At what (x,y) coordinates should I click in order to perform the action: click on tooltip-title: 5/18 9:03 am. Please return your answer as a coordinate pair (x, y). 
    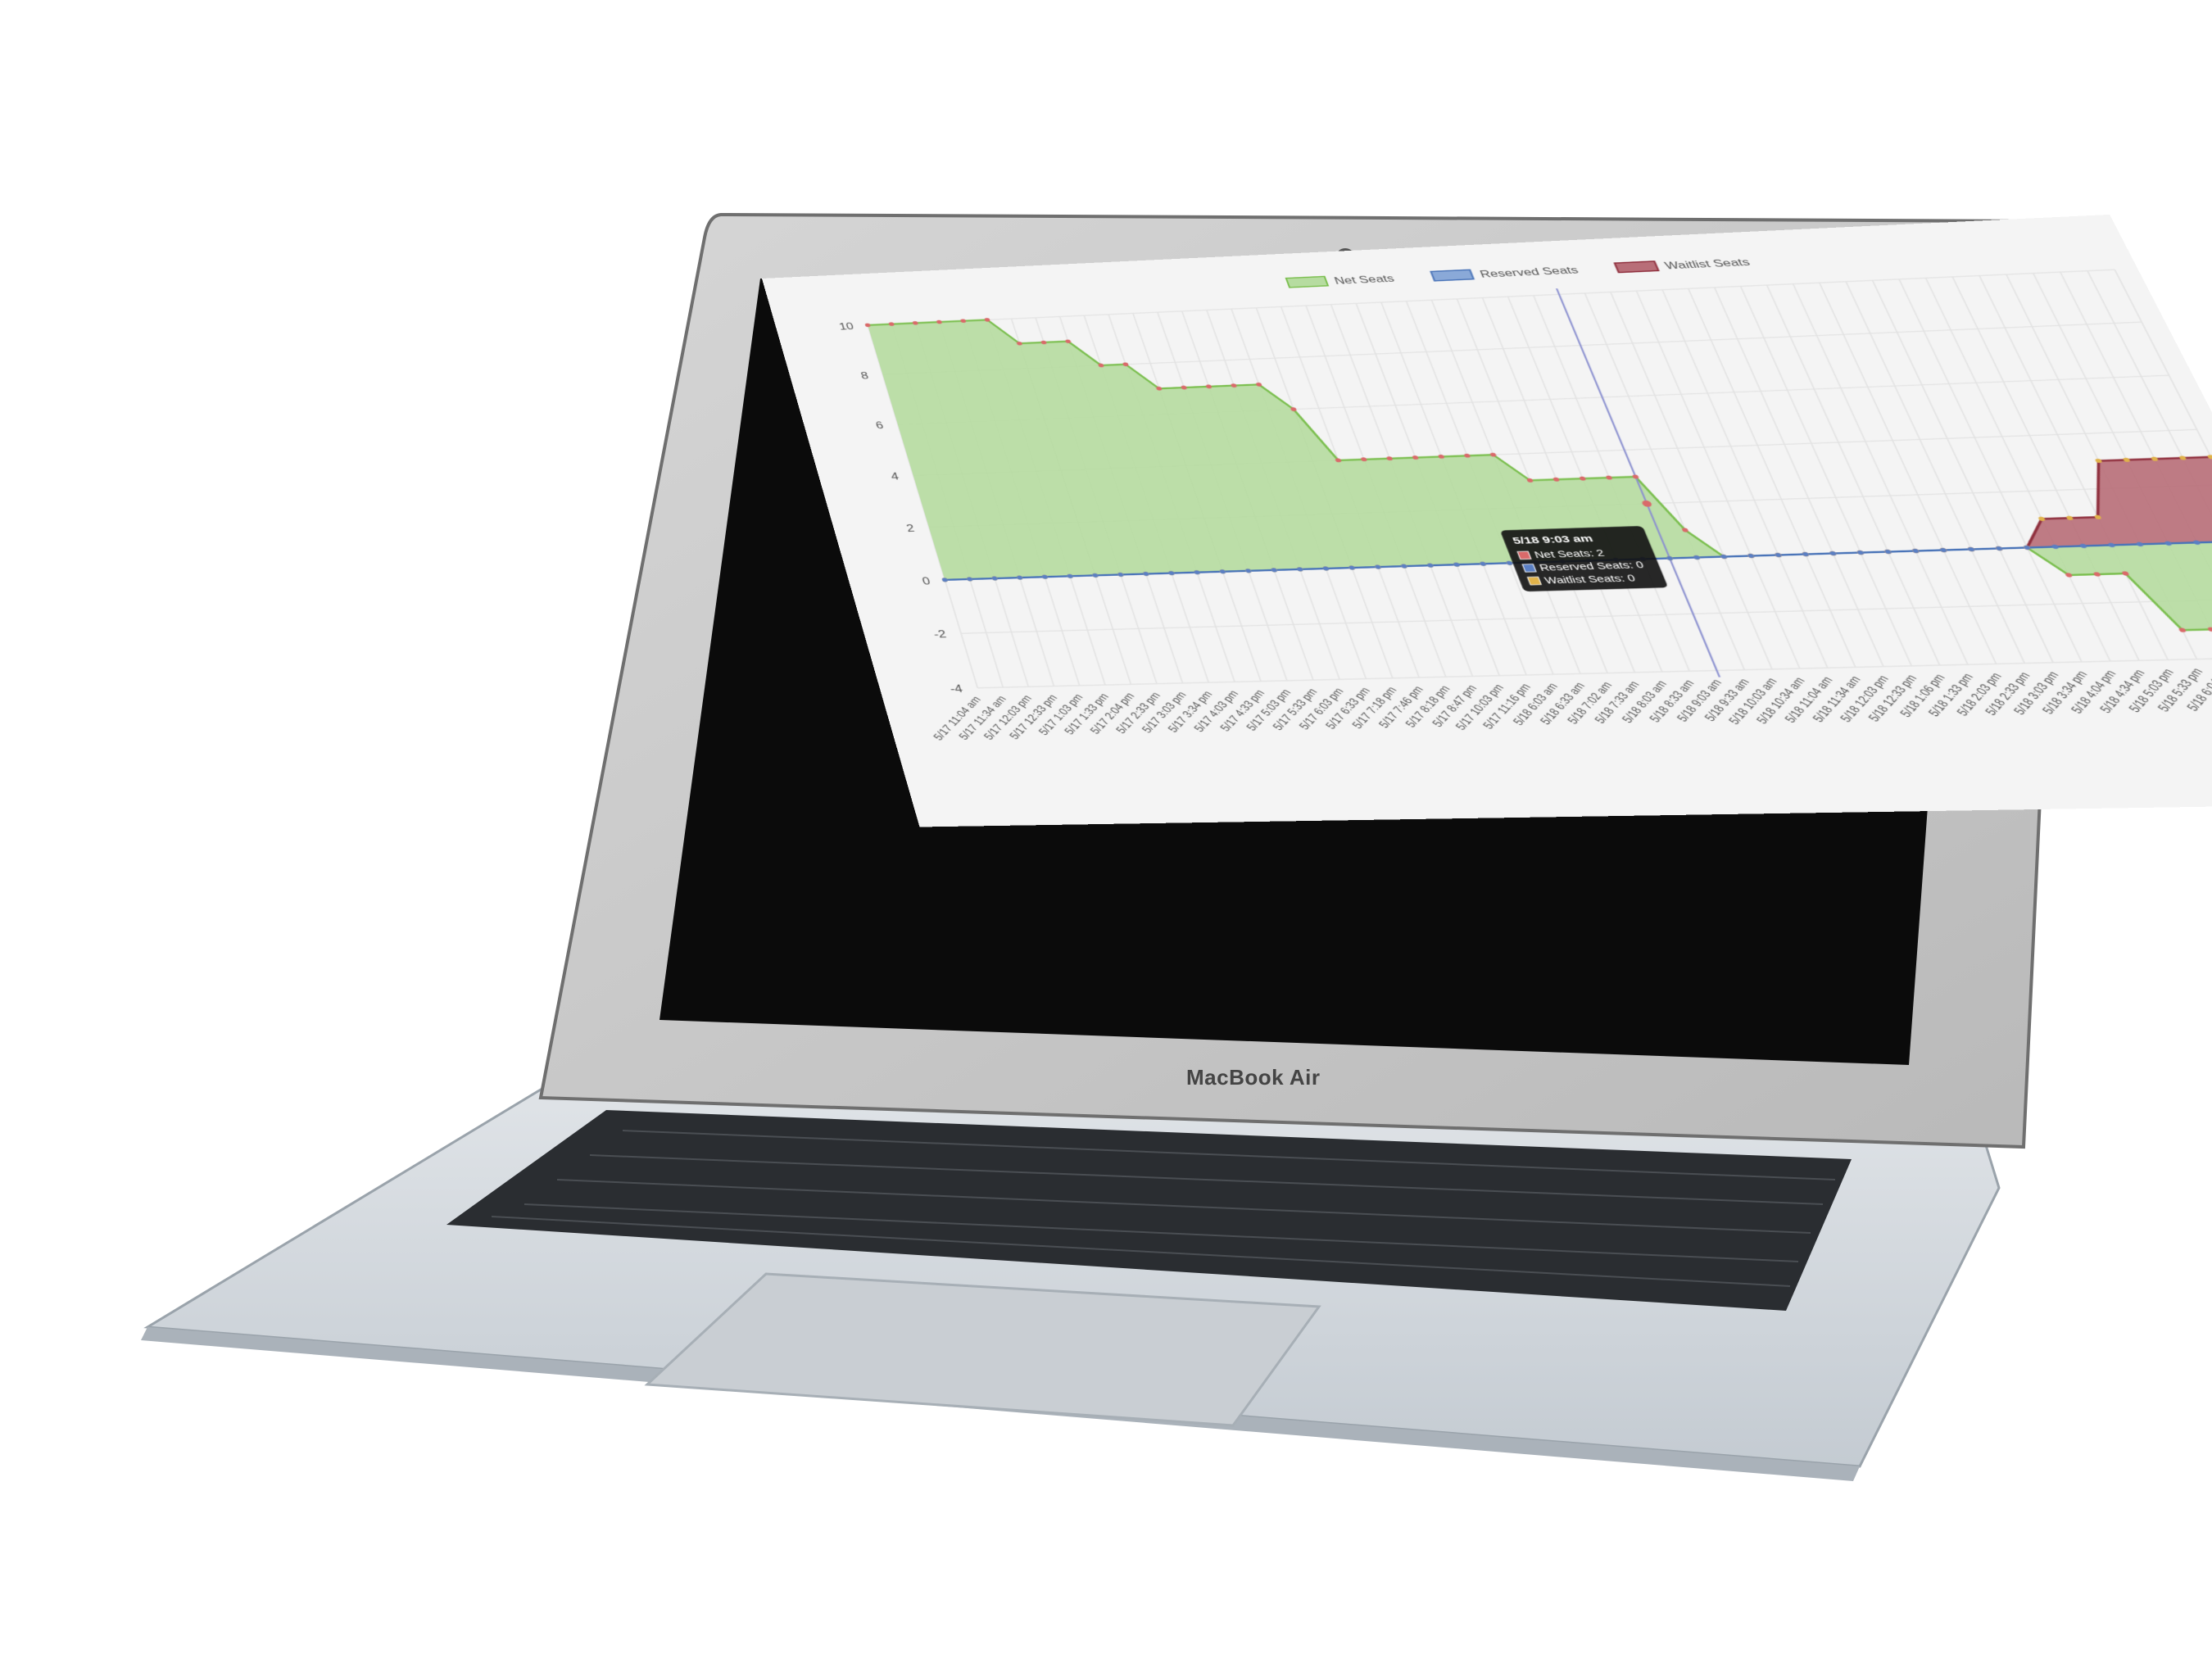
    Looking at the image, I should click on (1552, 539).